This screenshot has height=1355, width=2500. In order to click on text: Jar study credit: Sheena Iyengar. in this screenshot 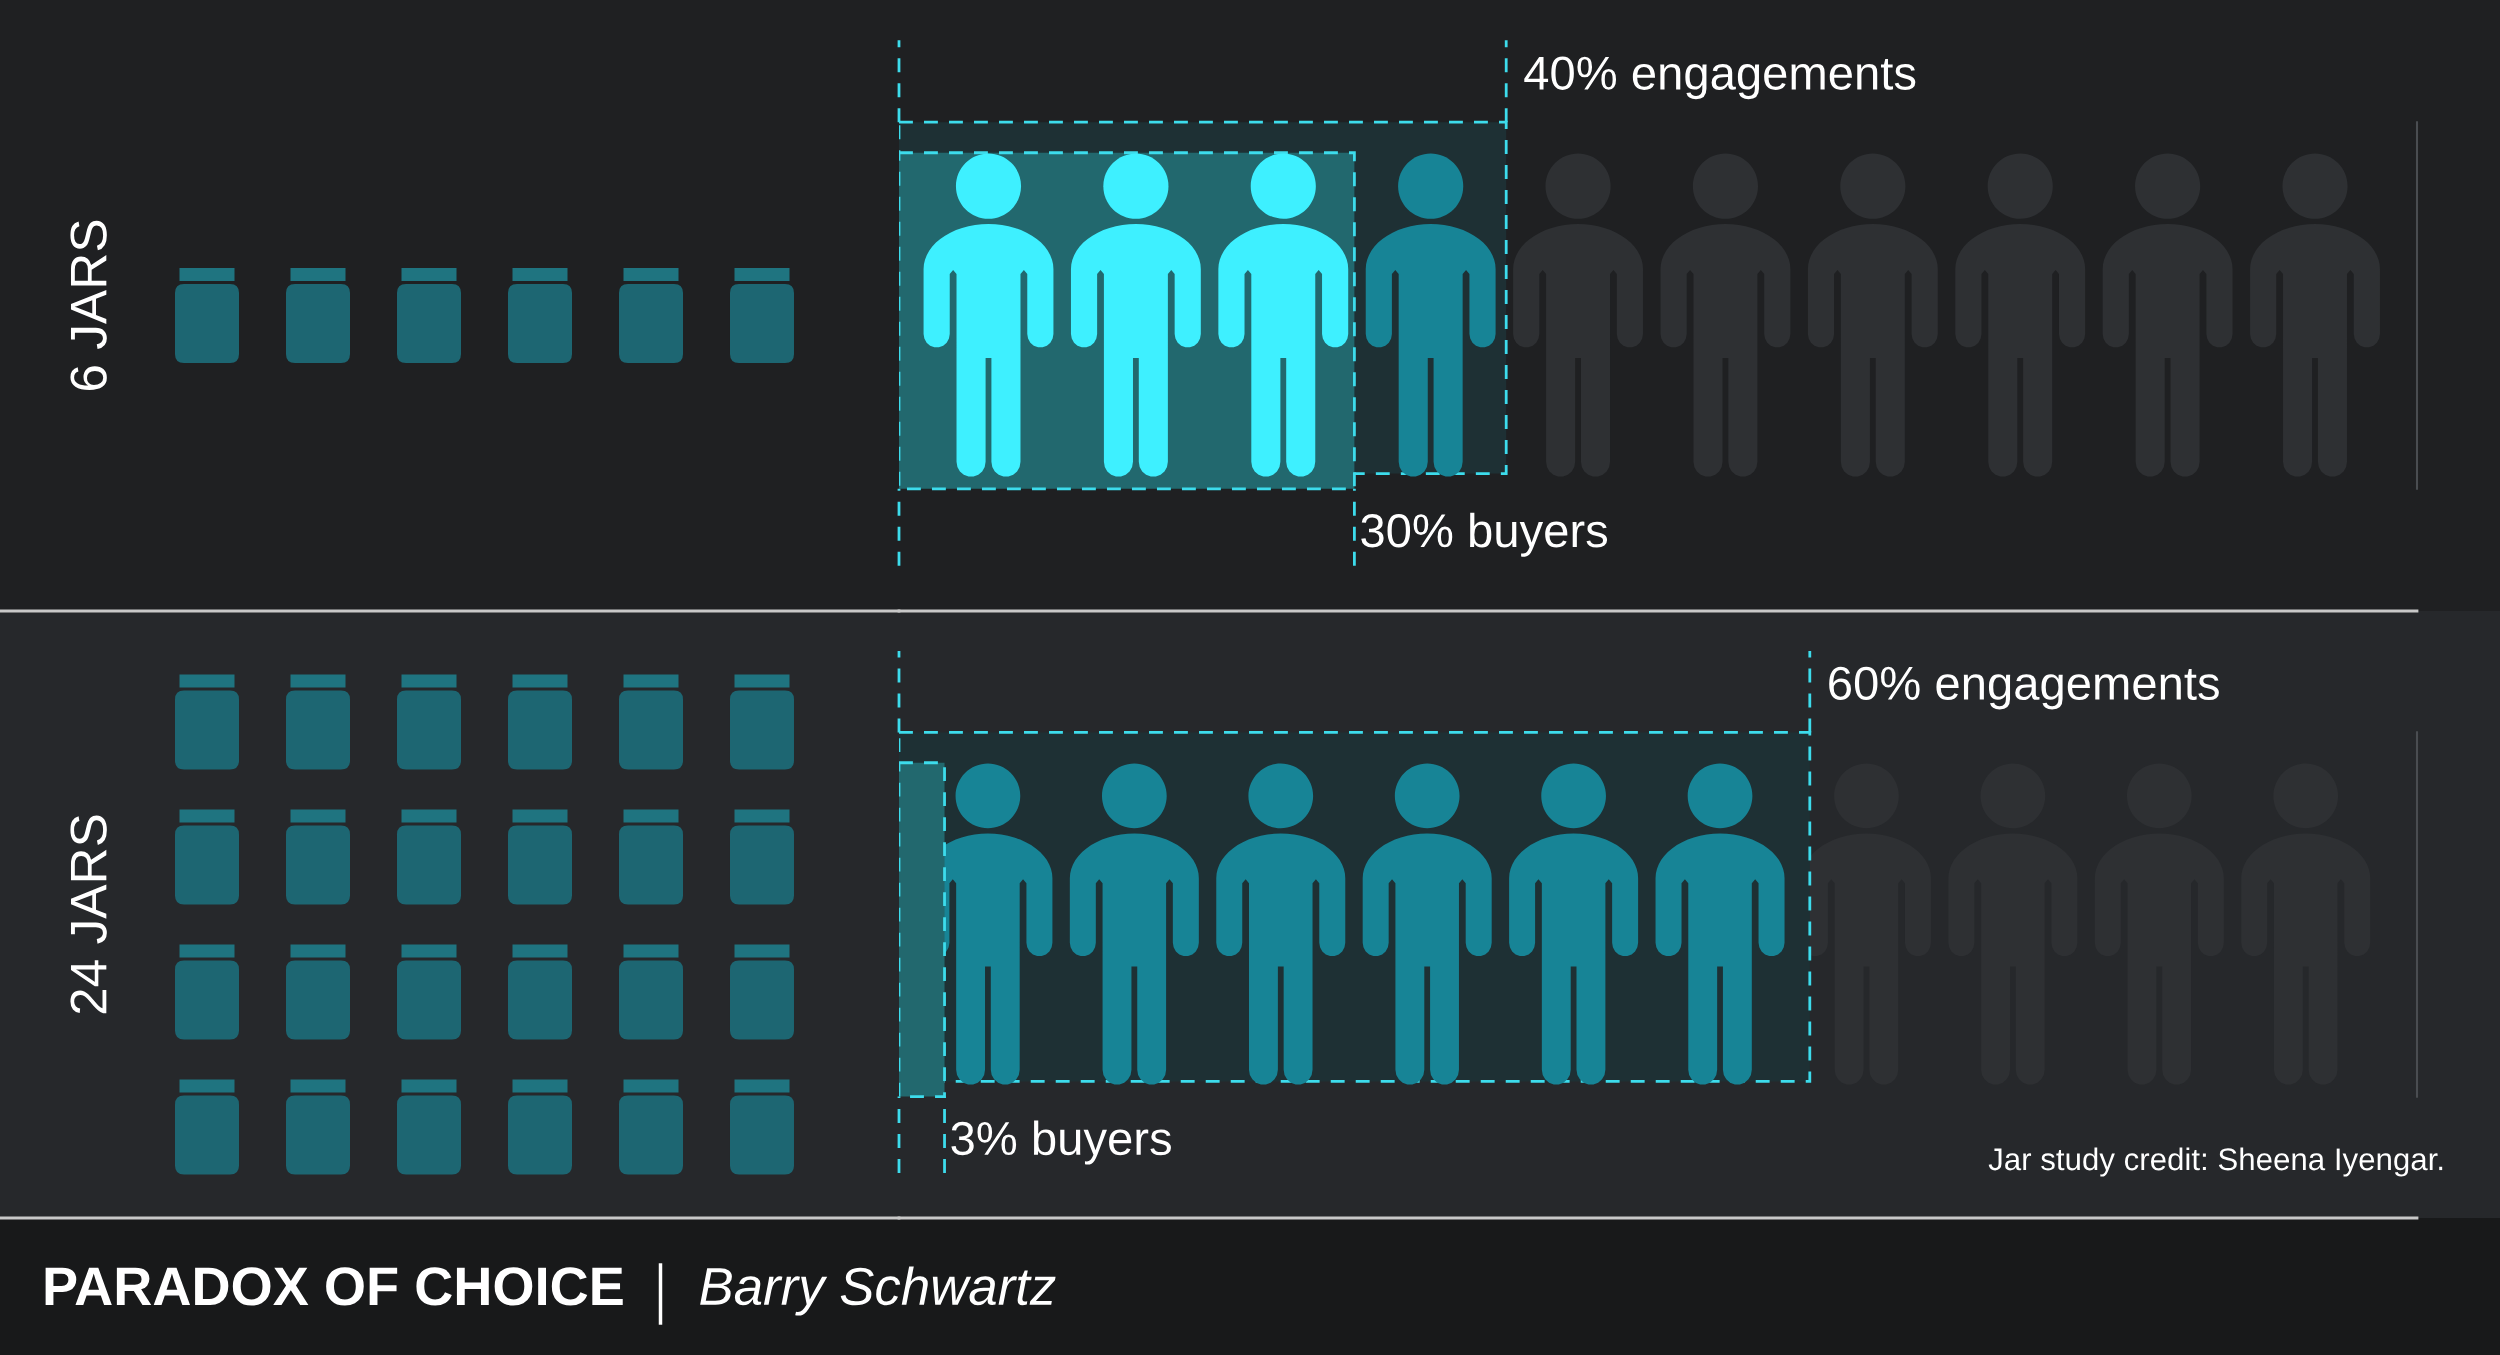, I will do `click(2215, 1162)`.